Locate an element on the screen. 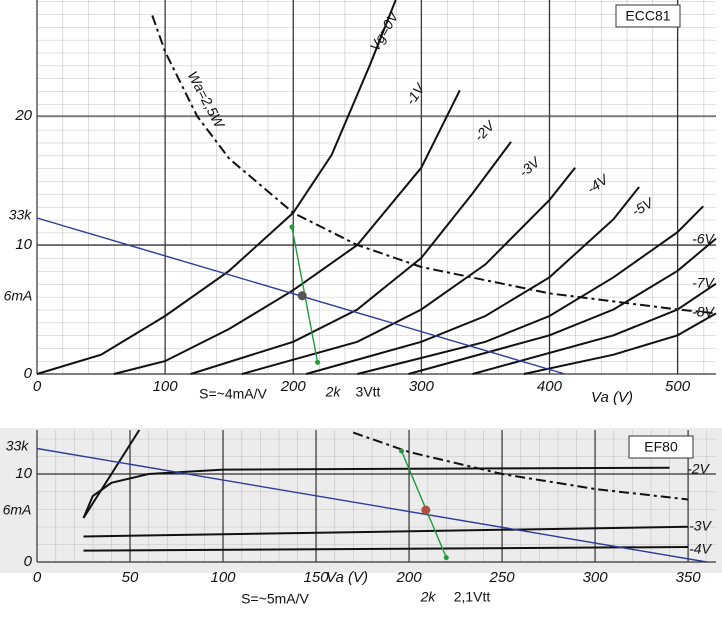  series-label: -7V is located at coordinates (703, 283).